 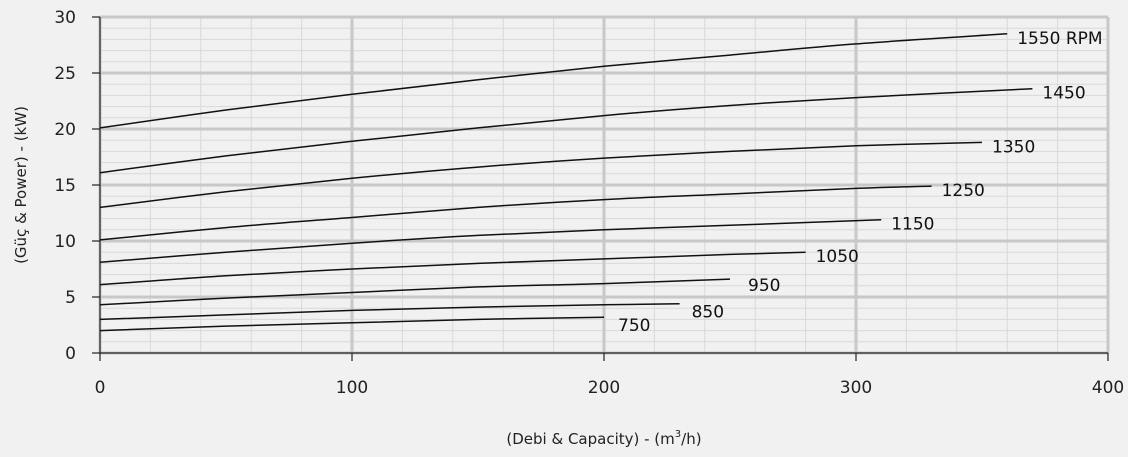 What do you see at coordinates (65, 242) in the screenshot?
I see `y-tick-label: 10` at bounding box center [65, 242].